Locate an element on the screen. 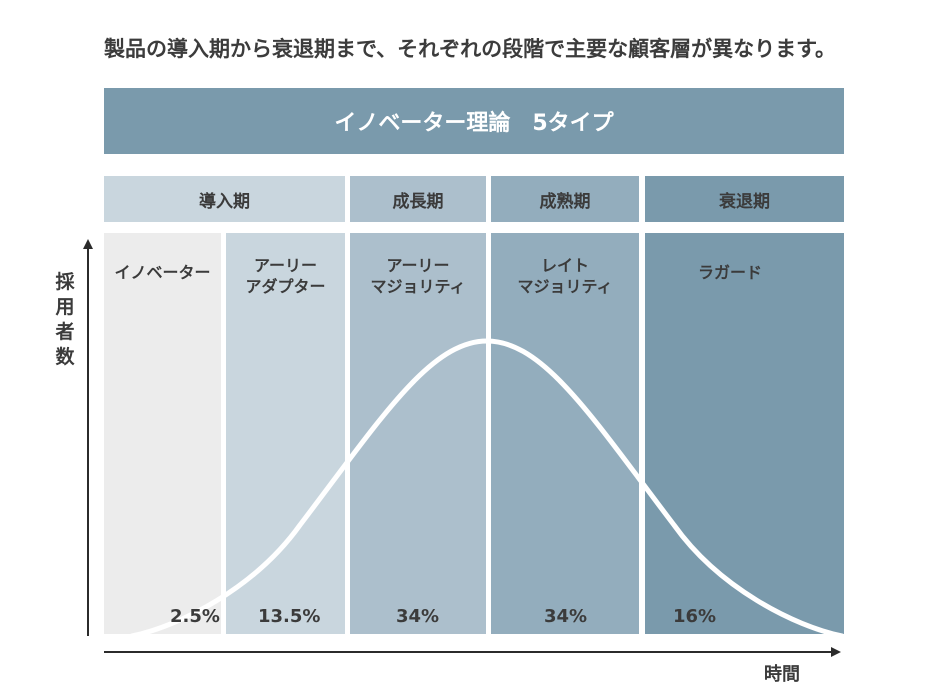  diagram-title: イノベーター理論 5タイプ is located at coordinates (474, 121).